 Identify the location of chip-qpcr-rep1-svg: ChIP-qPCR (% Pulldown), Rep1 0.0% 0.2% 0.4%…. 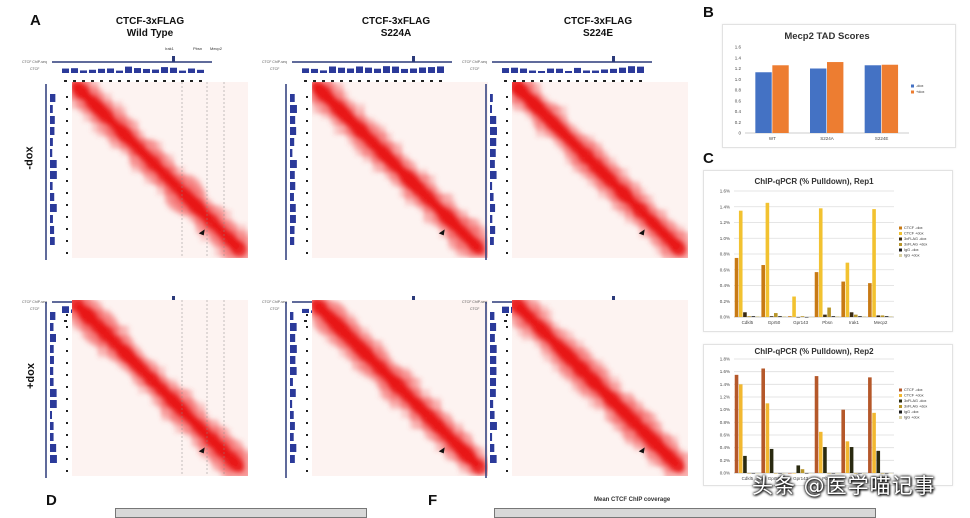
(824, 251).